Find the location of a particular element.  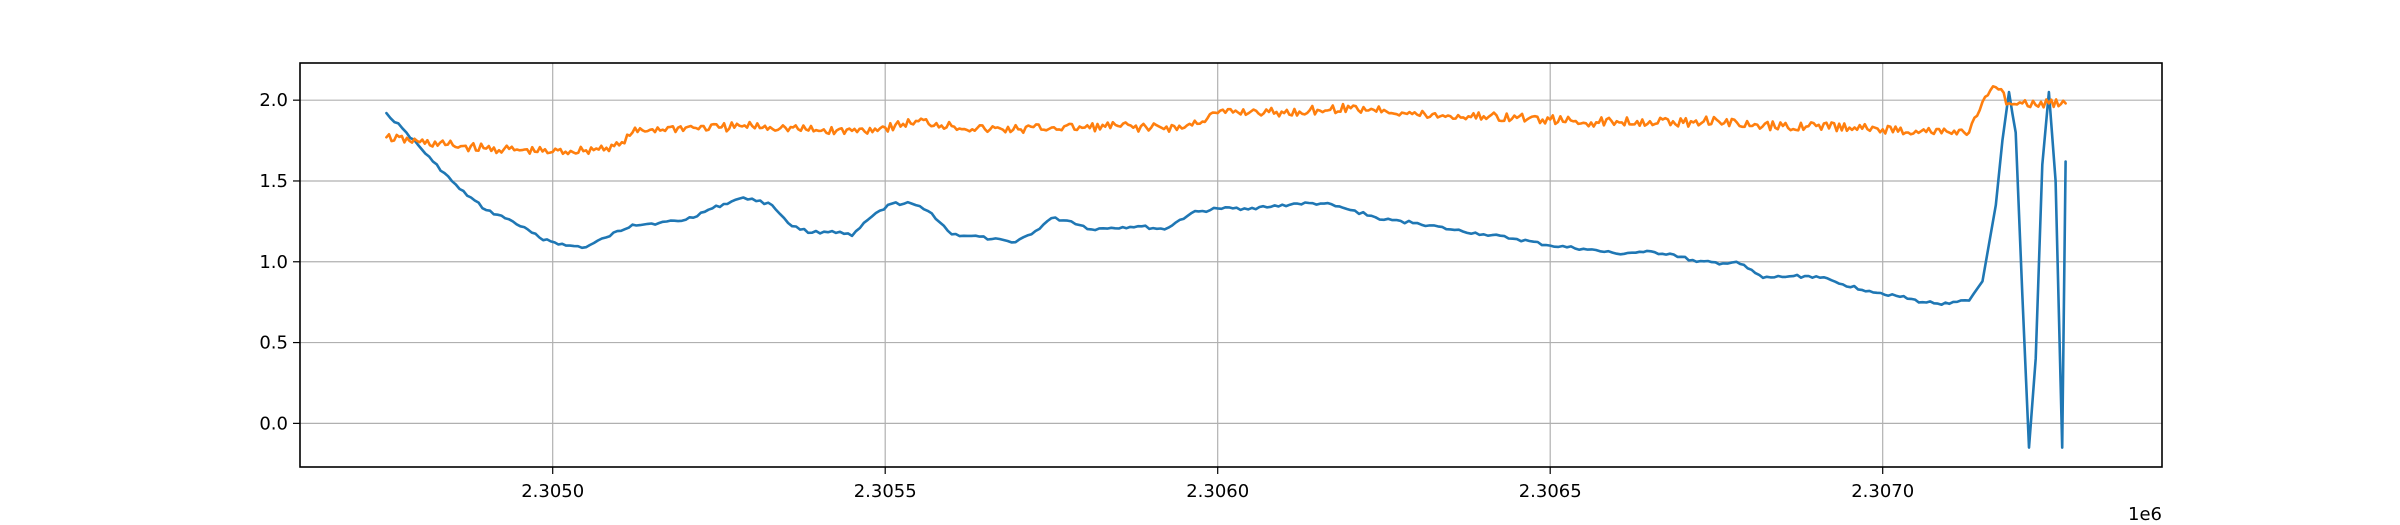

y-tick-label: 2.0 is located at coordinates (273, 100).